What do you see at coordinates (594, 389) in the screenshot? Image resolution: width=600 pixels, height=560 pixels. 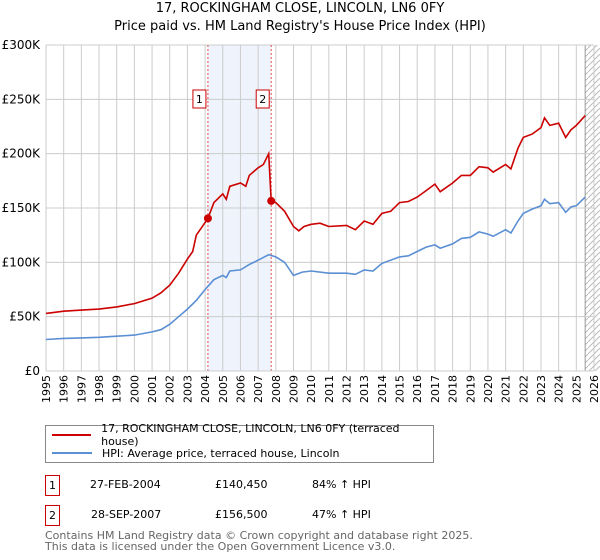 I see `x-tick-label: 2026` at bounding box center [594, 389].